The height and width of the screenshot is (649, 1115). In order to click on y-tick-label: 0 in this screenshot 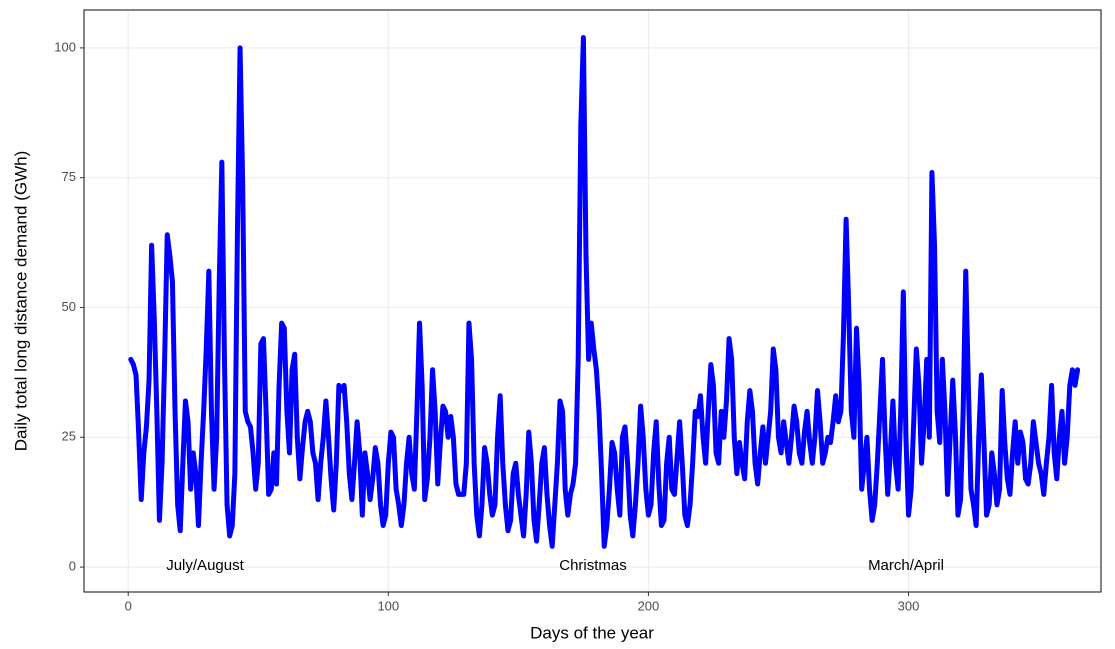, I will do `click(72, 566)`.